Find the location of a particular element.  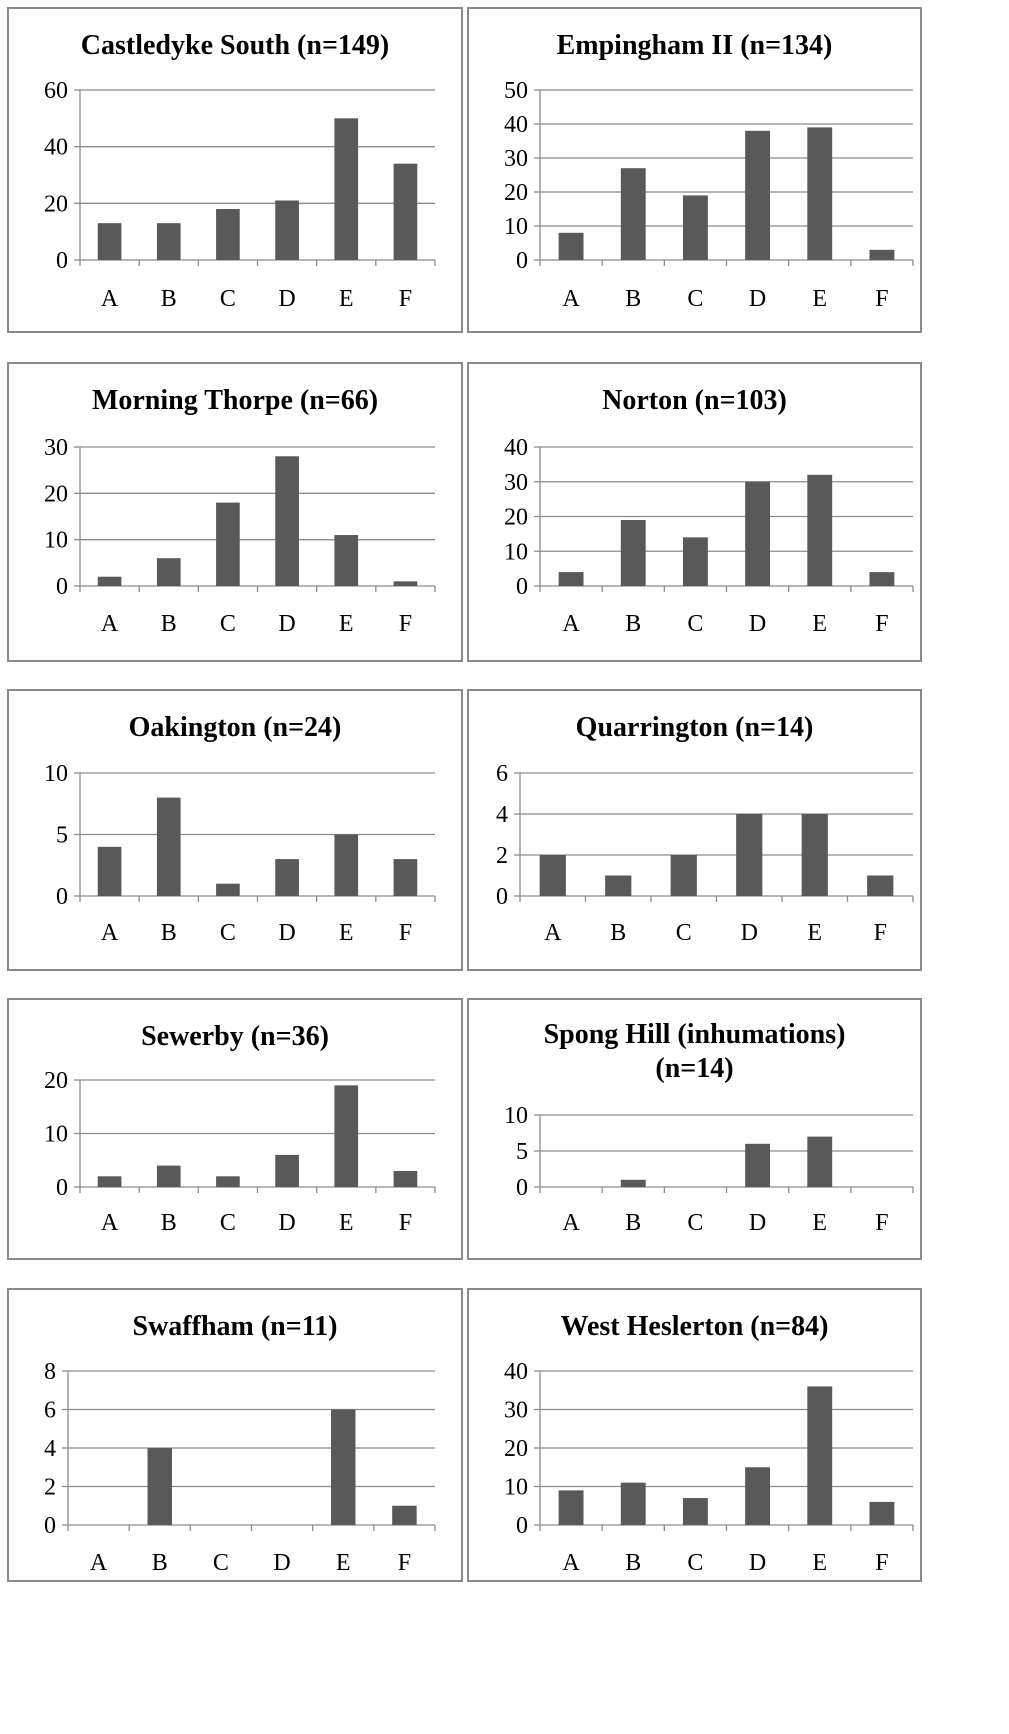

chart-panel: Morning Thorpe (n=66) 0 10 20 30 A B C D E F is located at coordinates (235, 512).